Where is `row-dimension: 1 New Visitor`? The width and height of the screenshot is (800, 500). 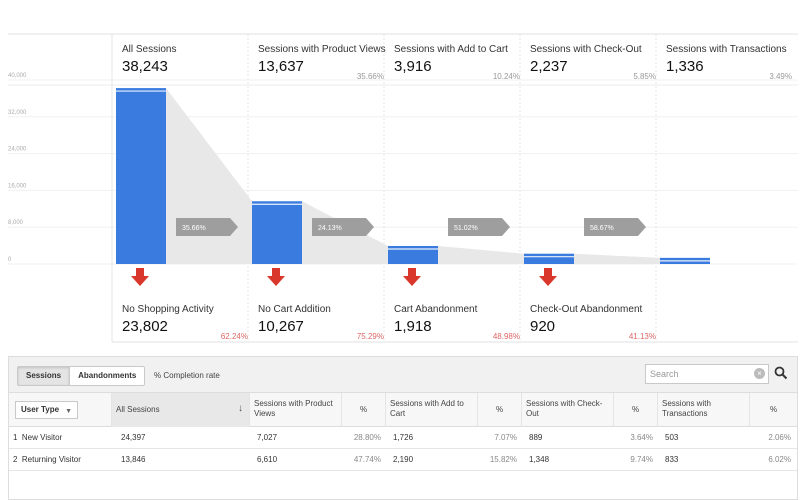 row-dimension: 1 New Visitor is located at coordinates (60, 438).